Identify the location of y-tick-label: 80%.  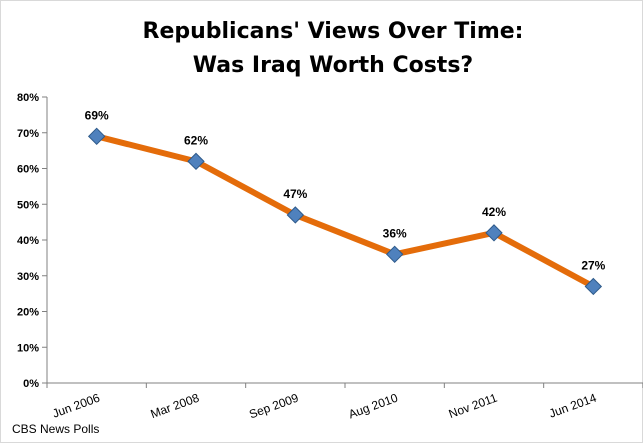
(28, 98).